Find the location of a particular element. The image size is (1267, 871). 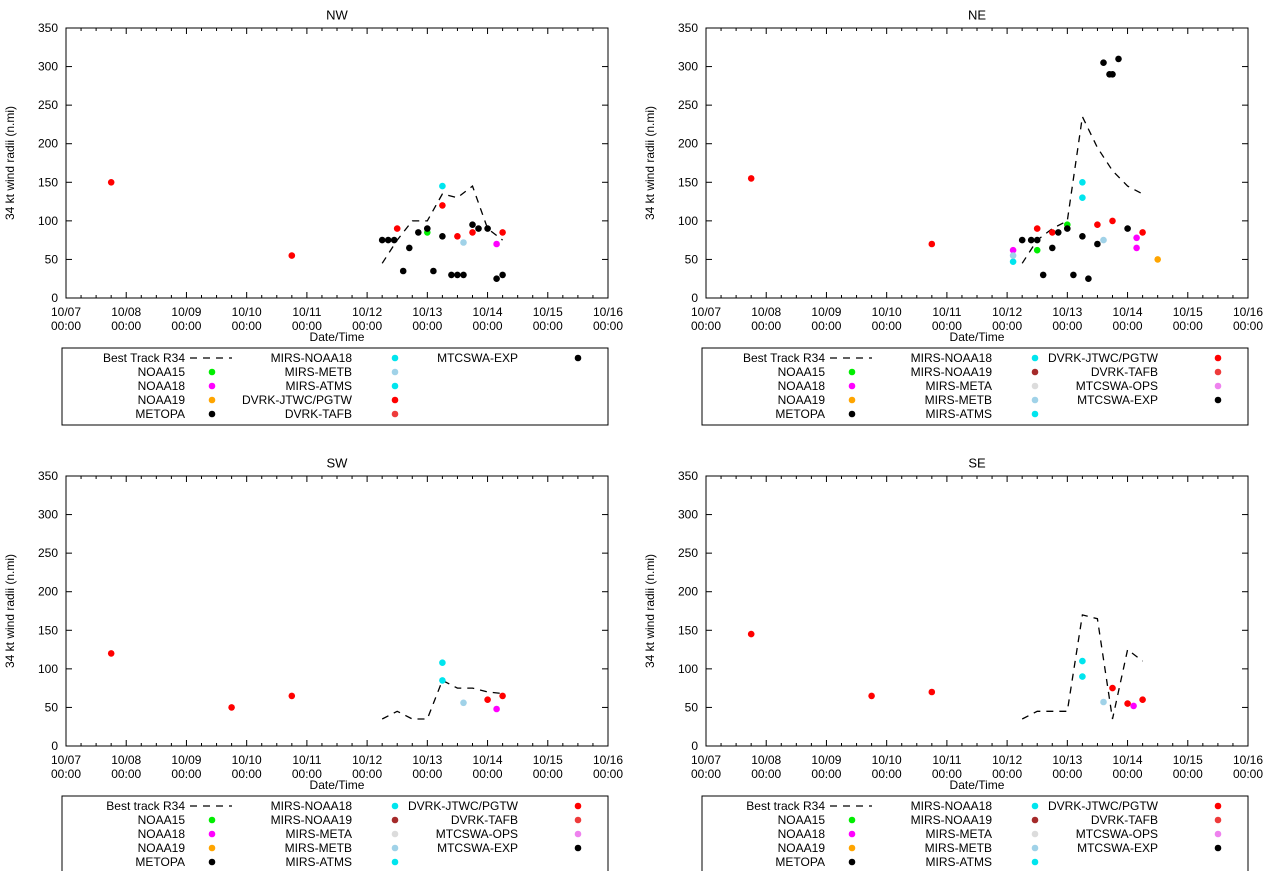

y-tick-label: 200 is located at coordinates (688, 592).